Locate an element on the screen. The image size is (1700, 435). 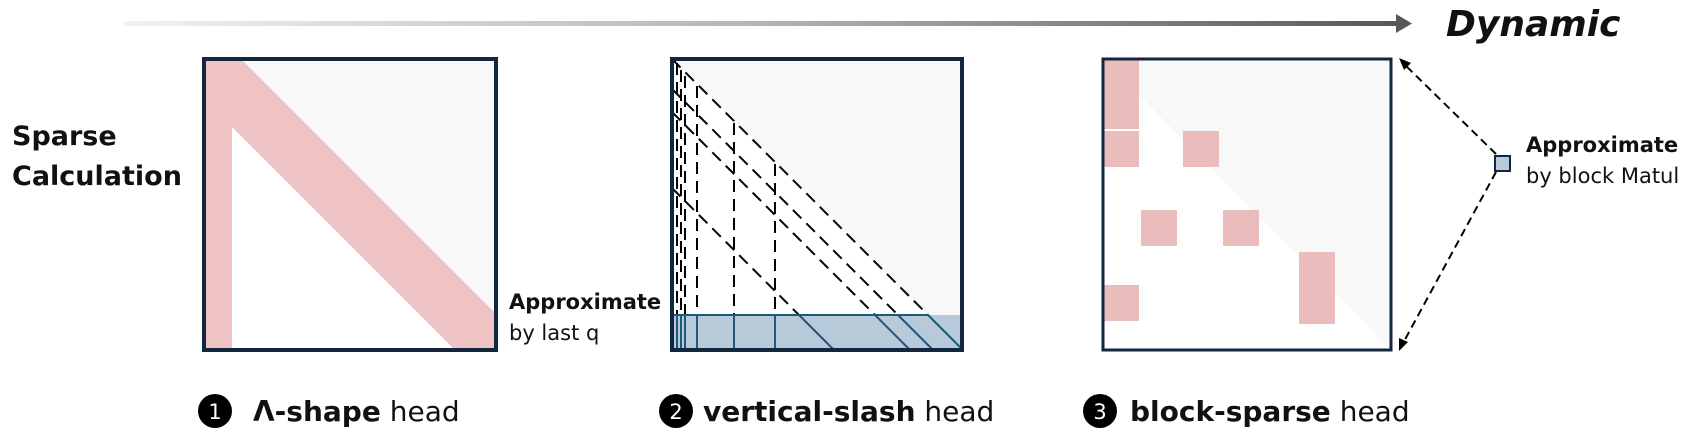
vertical-slash-panel is located at coordinates (817, 204).